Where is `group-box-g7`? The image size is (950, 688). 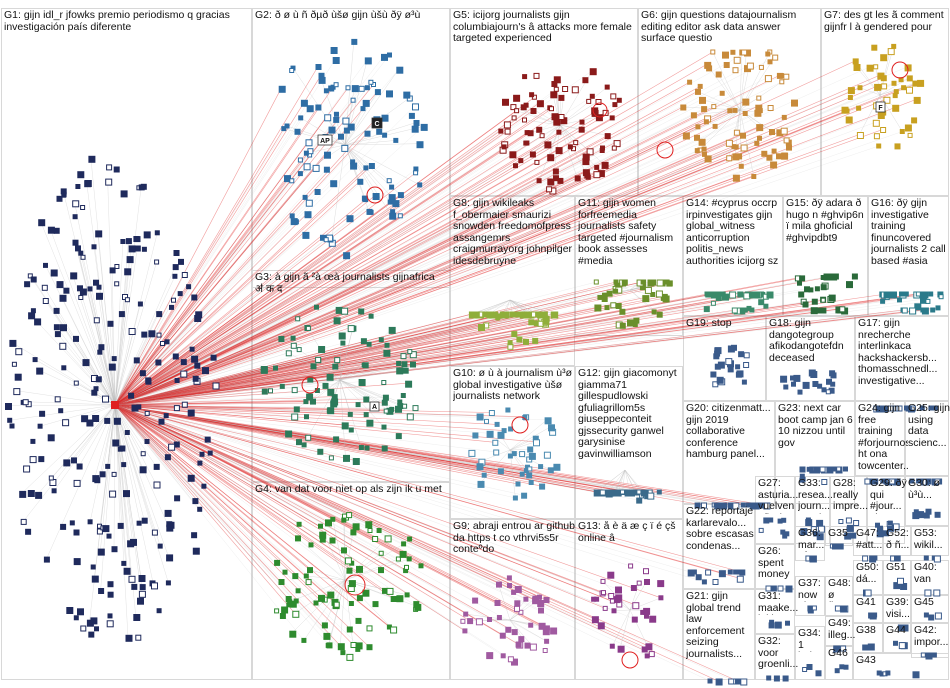
group-box-g7 is located at coordinates (885, 102).